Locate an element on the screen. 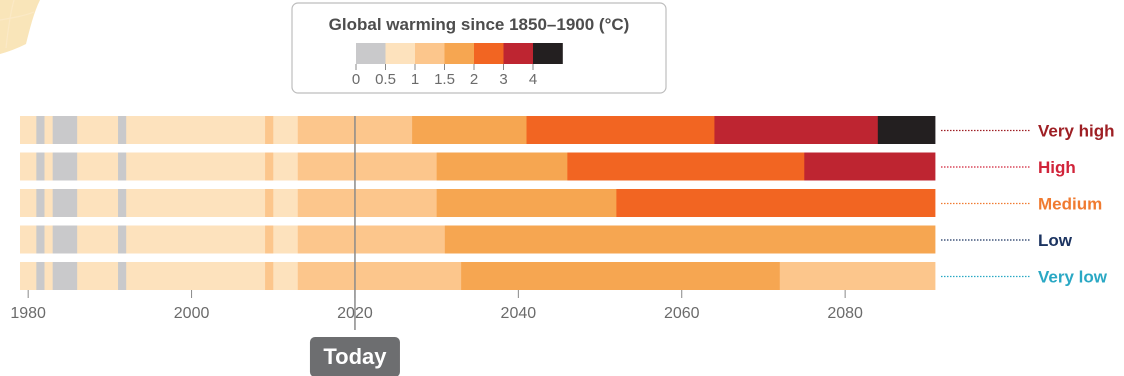  legend-tick-label: 0.5 is located at coordinates (385, 79).